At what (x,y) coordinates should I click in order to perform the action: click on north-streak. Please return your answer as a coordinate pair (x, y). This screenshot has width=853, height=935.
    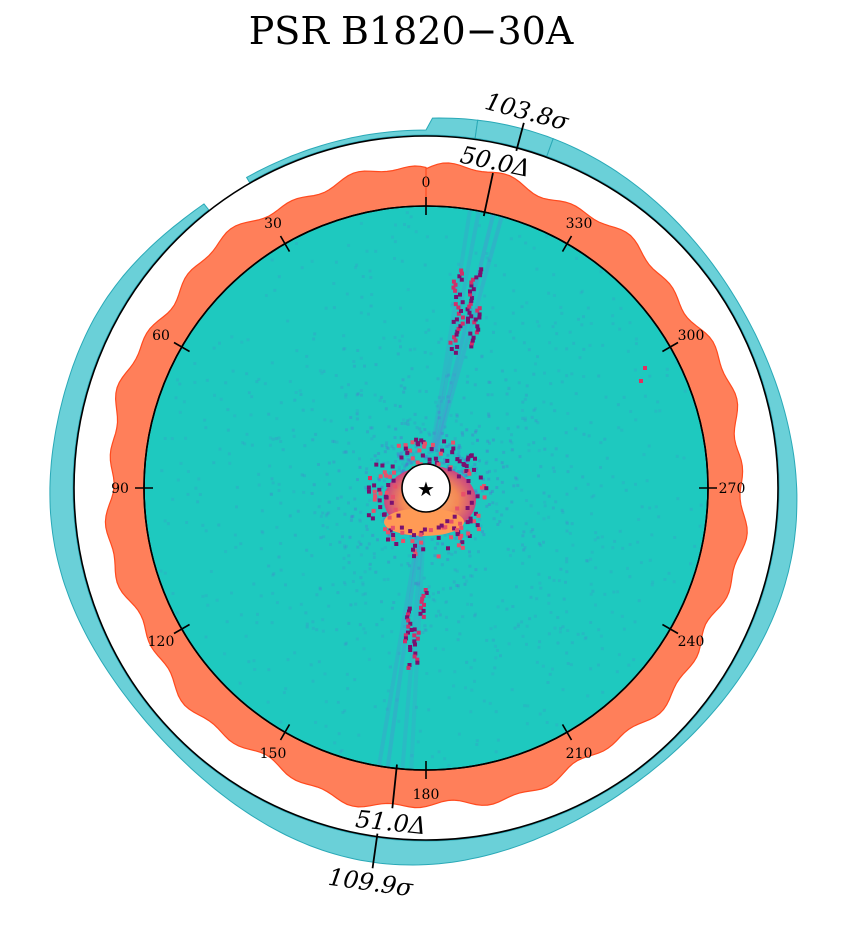
    Looking at the image, I should click on (470, 329).